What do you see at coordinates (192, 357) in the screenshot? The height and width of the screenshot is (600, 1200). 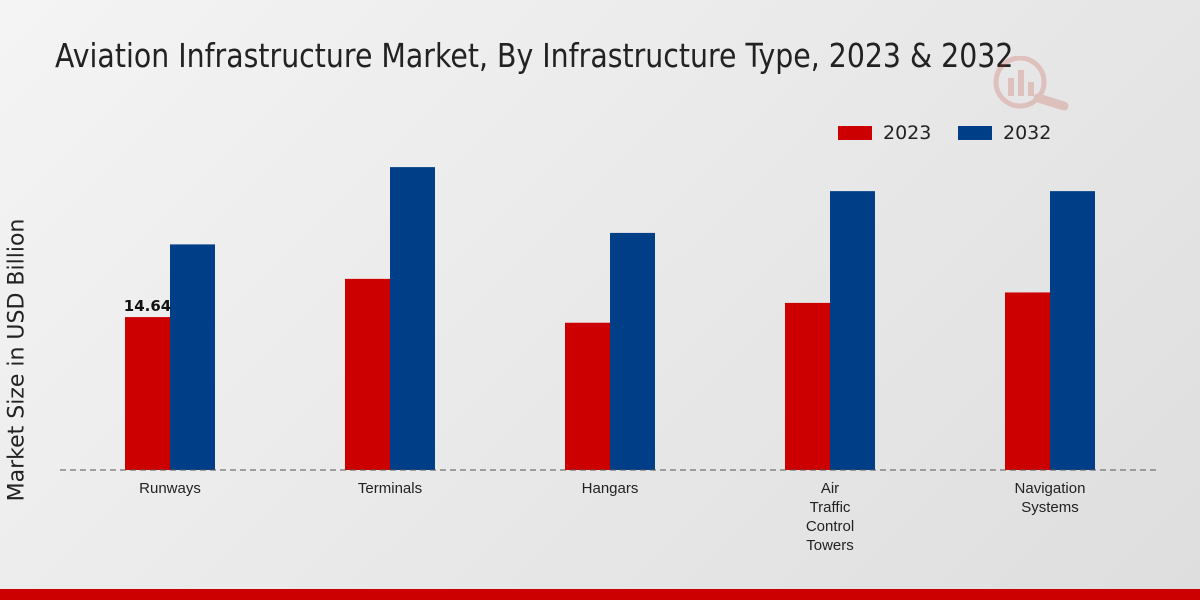 I see `bar-2032-runways` at bounding box center [192, 357].